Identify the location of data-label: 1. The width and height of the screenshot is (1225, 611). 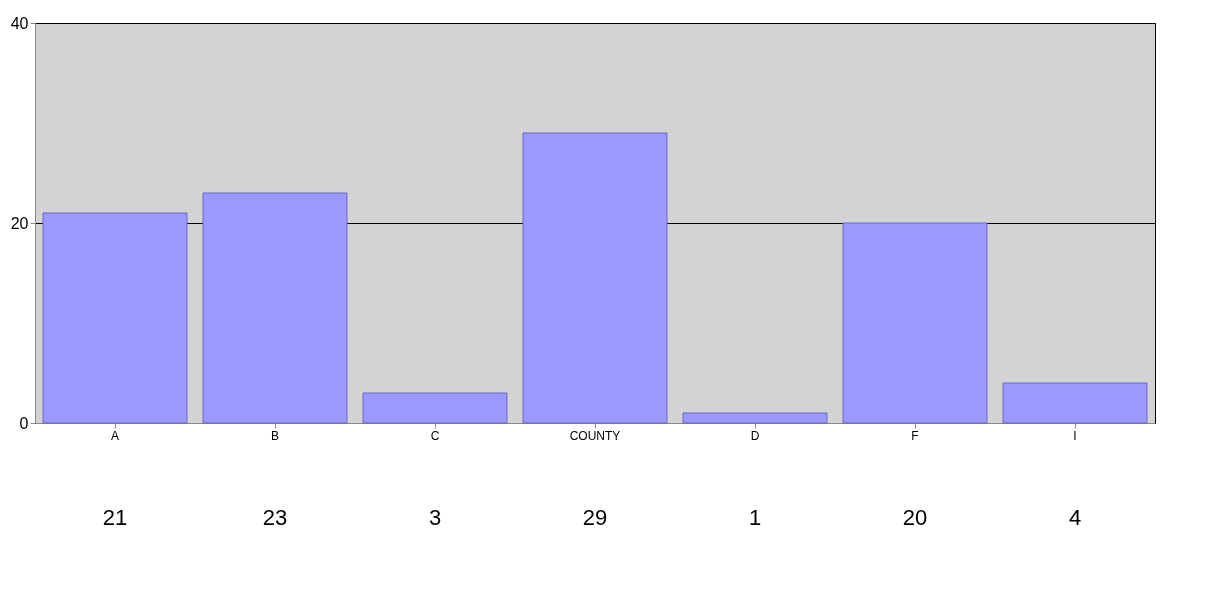
(755, 517).